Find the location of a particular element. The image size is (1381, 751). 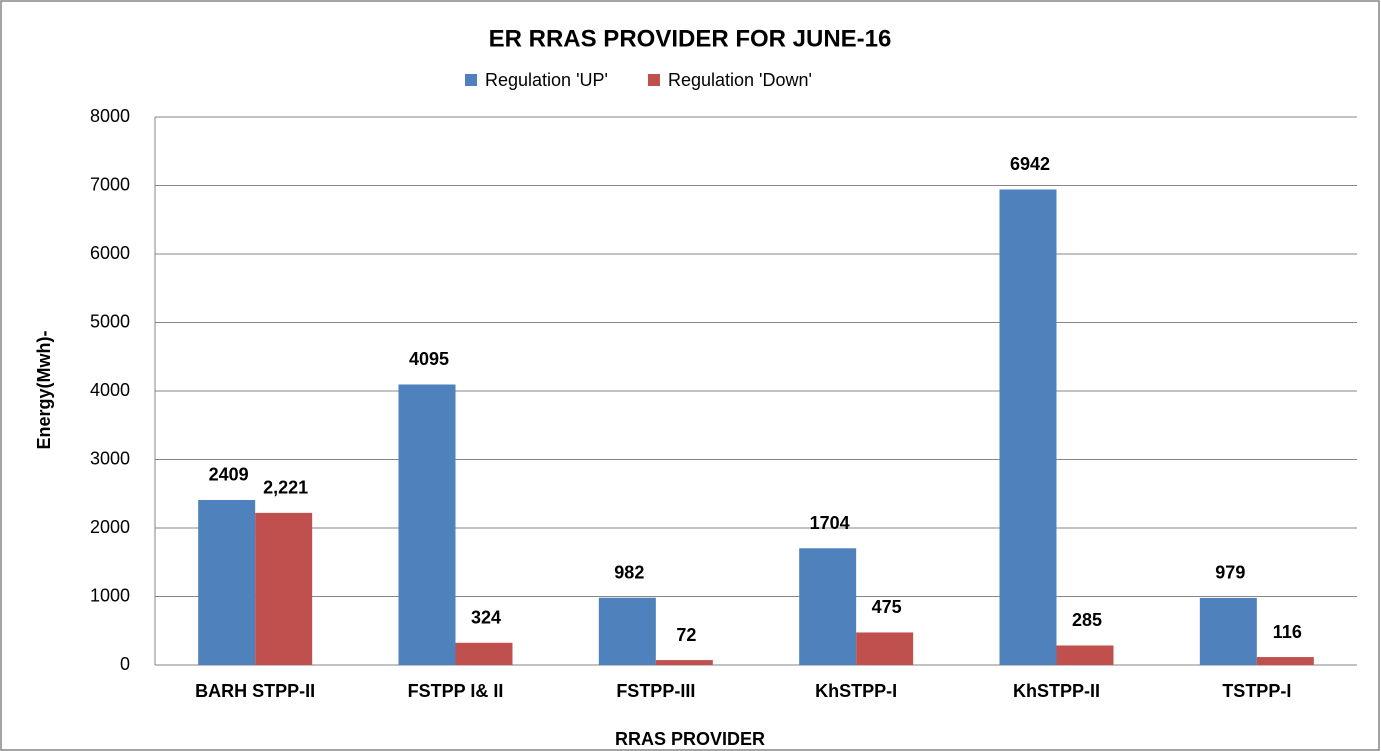

data-label: 979 is located at coordinates (1230, 573).